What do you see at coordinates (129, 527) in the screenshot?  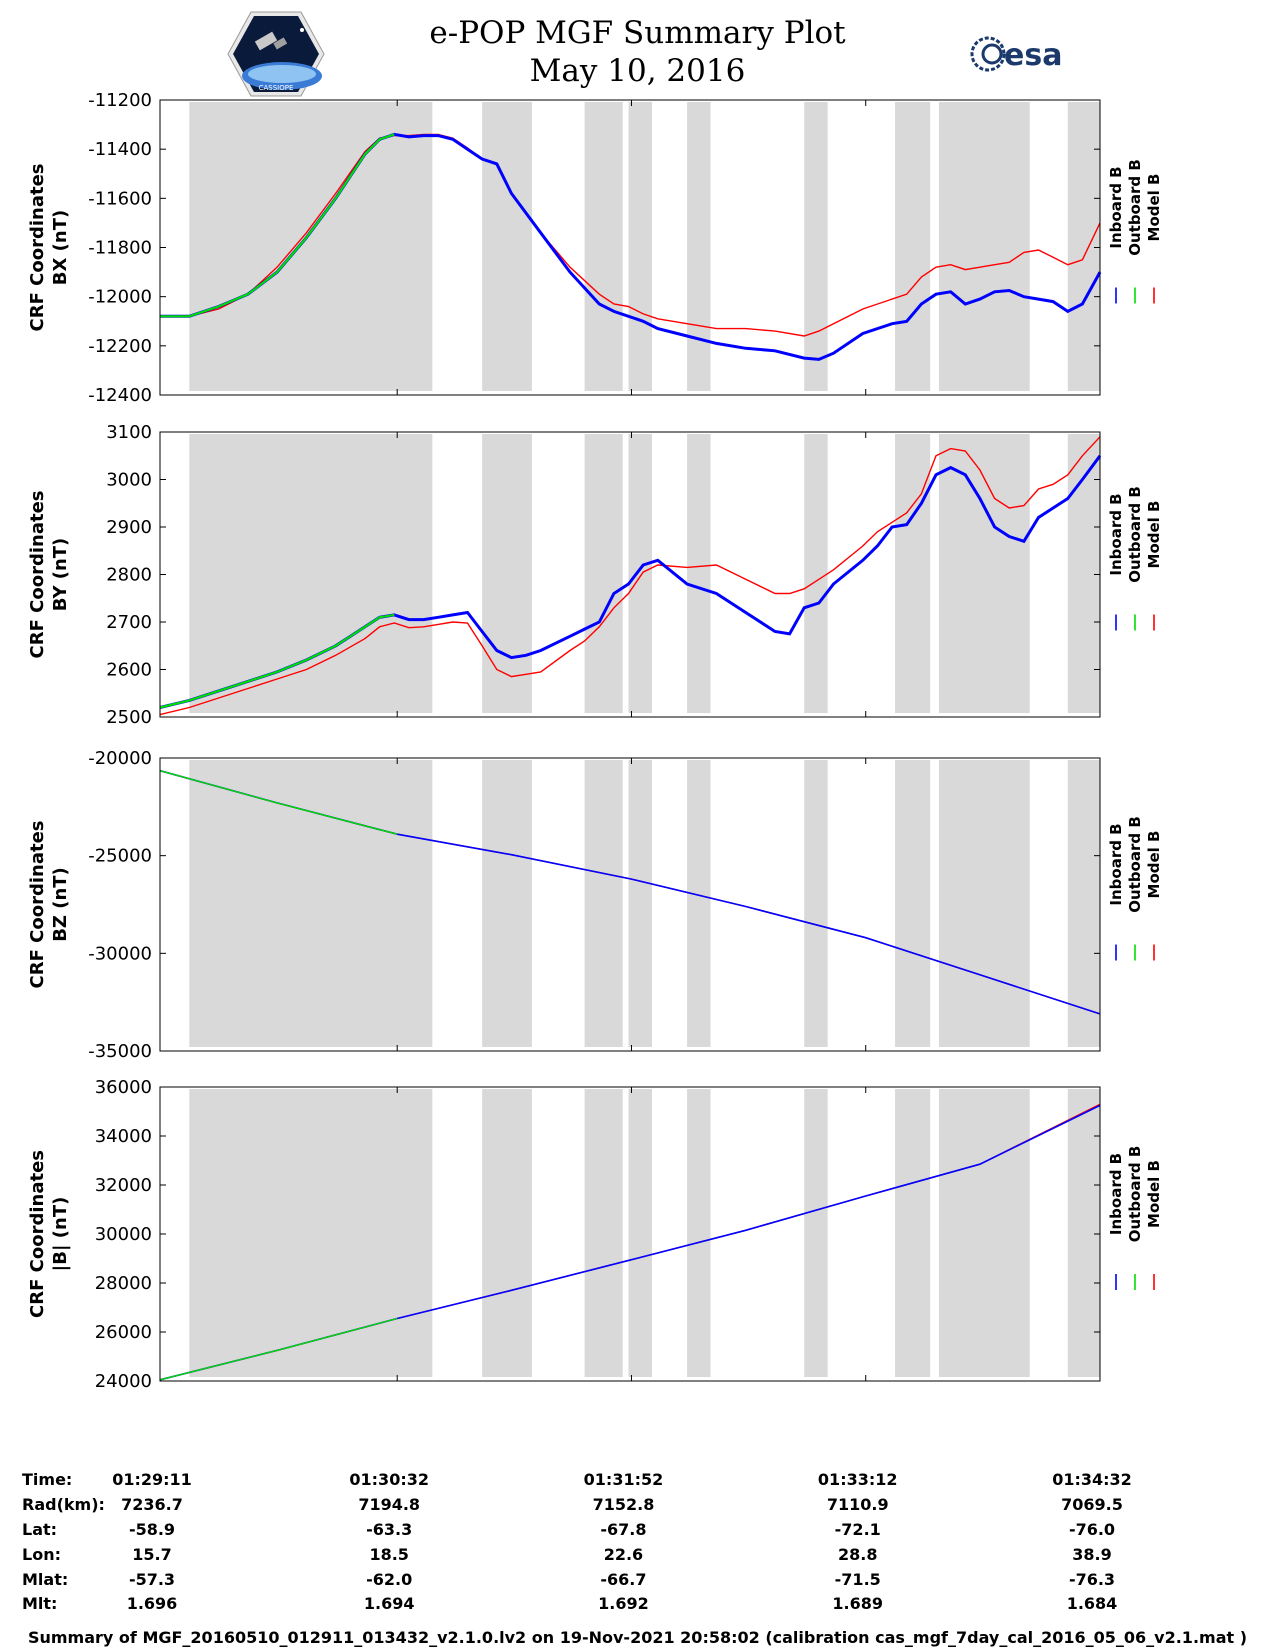 I see `y-tick-label: 2900` at bounding box center [129, 527].